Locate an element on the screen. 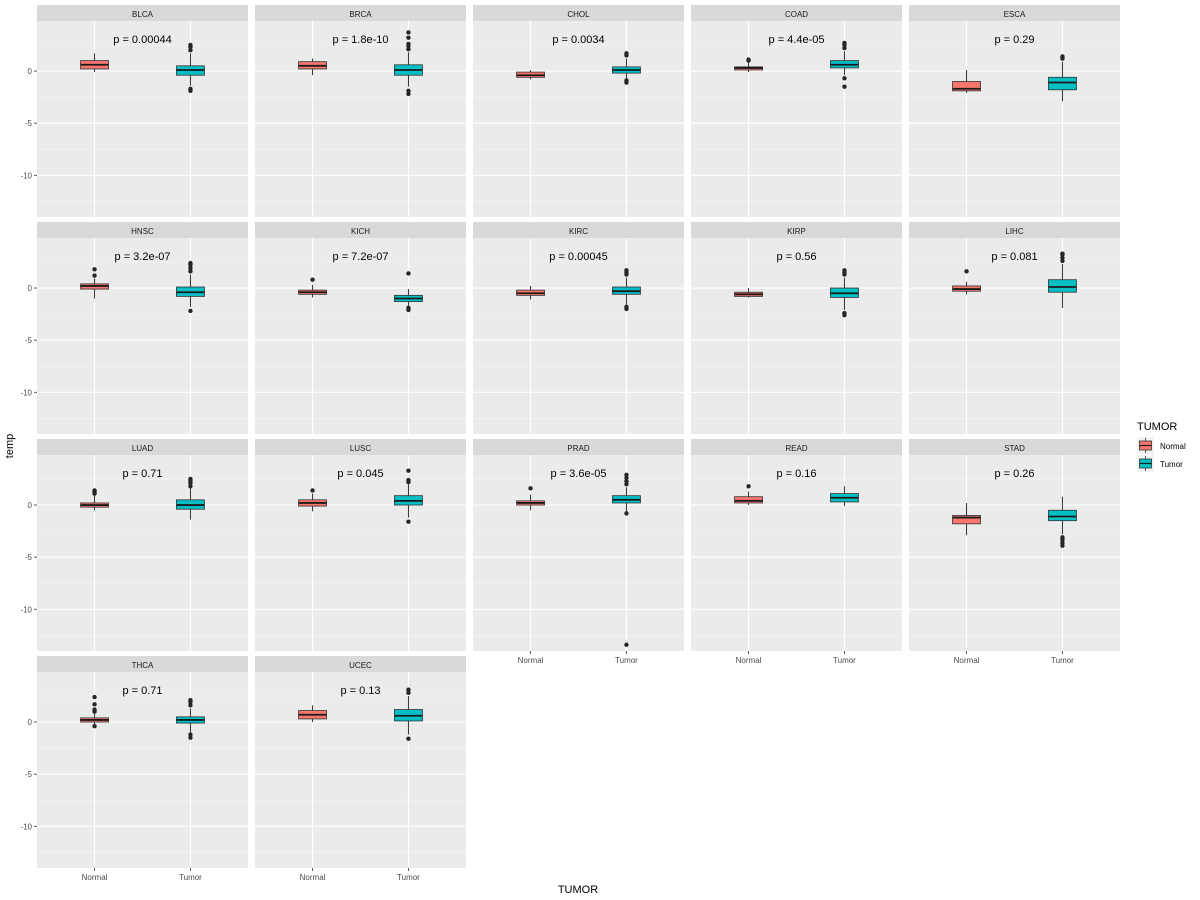 Image resolution: width=1200 pixels, height=900 pixels. panel-strip-label: UCEC is located at coordinates (360, 665).